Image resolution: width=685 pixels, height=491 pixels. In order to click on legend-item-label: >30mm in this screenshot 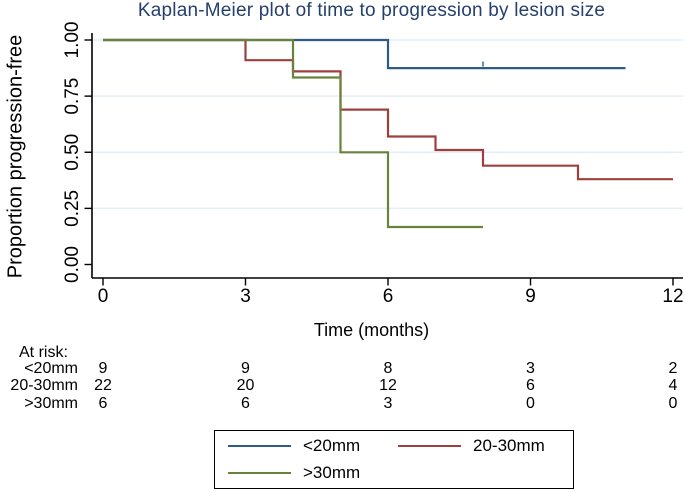, I will do `click(332, 472)`.